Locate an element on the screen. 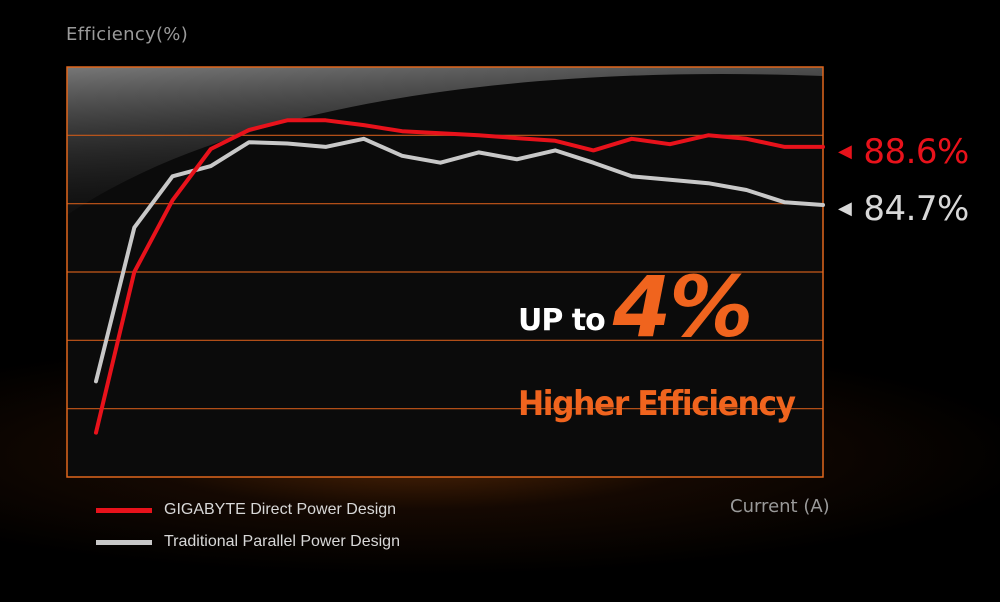 The width and height of the screenshot is (1000, 602). promo-subtitle: Higher Efficiency is located at coordinates (657, 404).